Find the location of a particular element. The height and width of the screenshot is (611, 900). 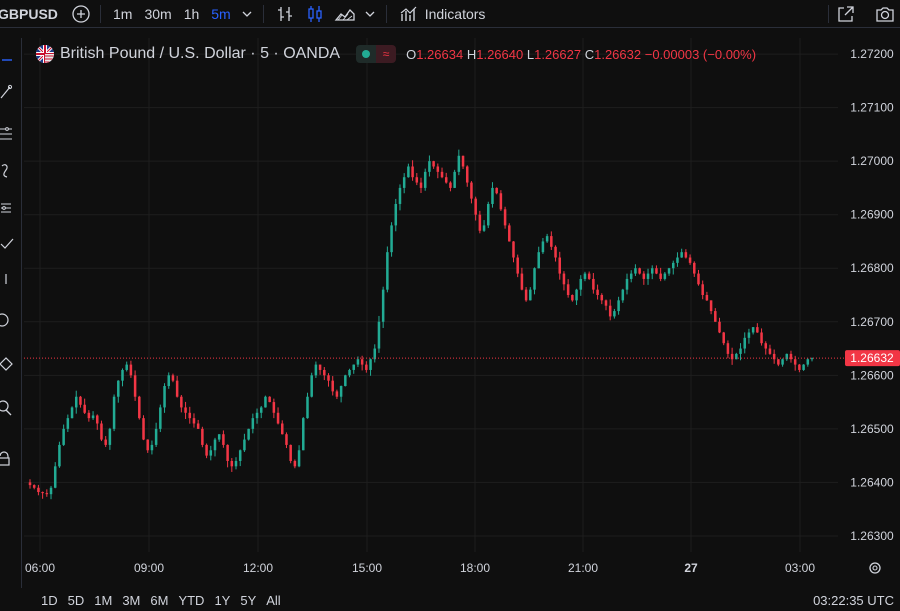

brush-tool-icon is located at coordinates (7, 170).